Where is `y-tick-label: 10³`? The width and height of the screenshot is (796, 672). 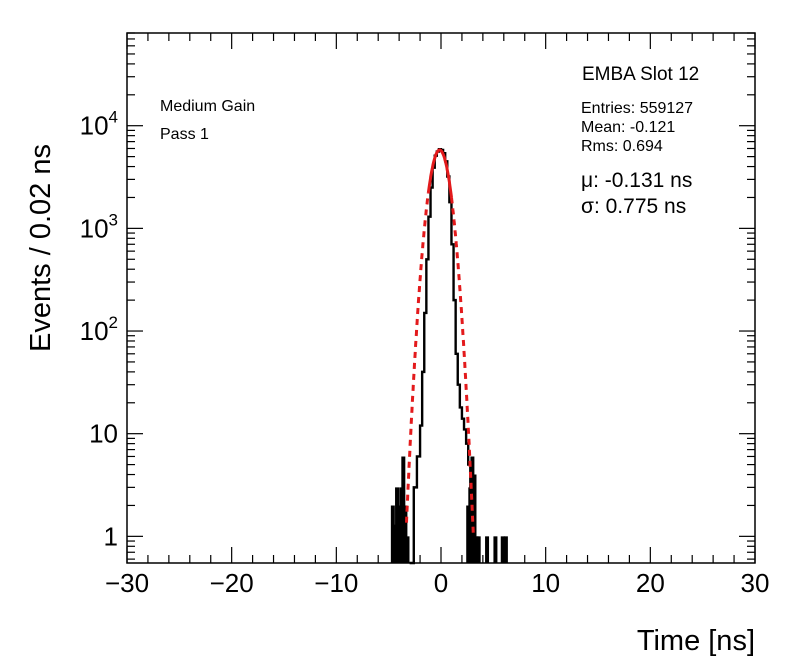
y-tick-label: 10³ is located at coordinates (99, 226).